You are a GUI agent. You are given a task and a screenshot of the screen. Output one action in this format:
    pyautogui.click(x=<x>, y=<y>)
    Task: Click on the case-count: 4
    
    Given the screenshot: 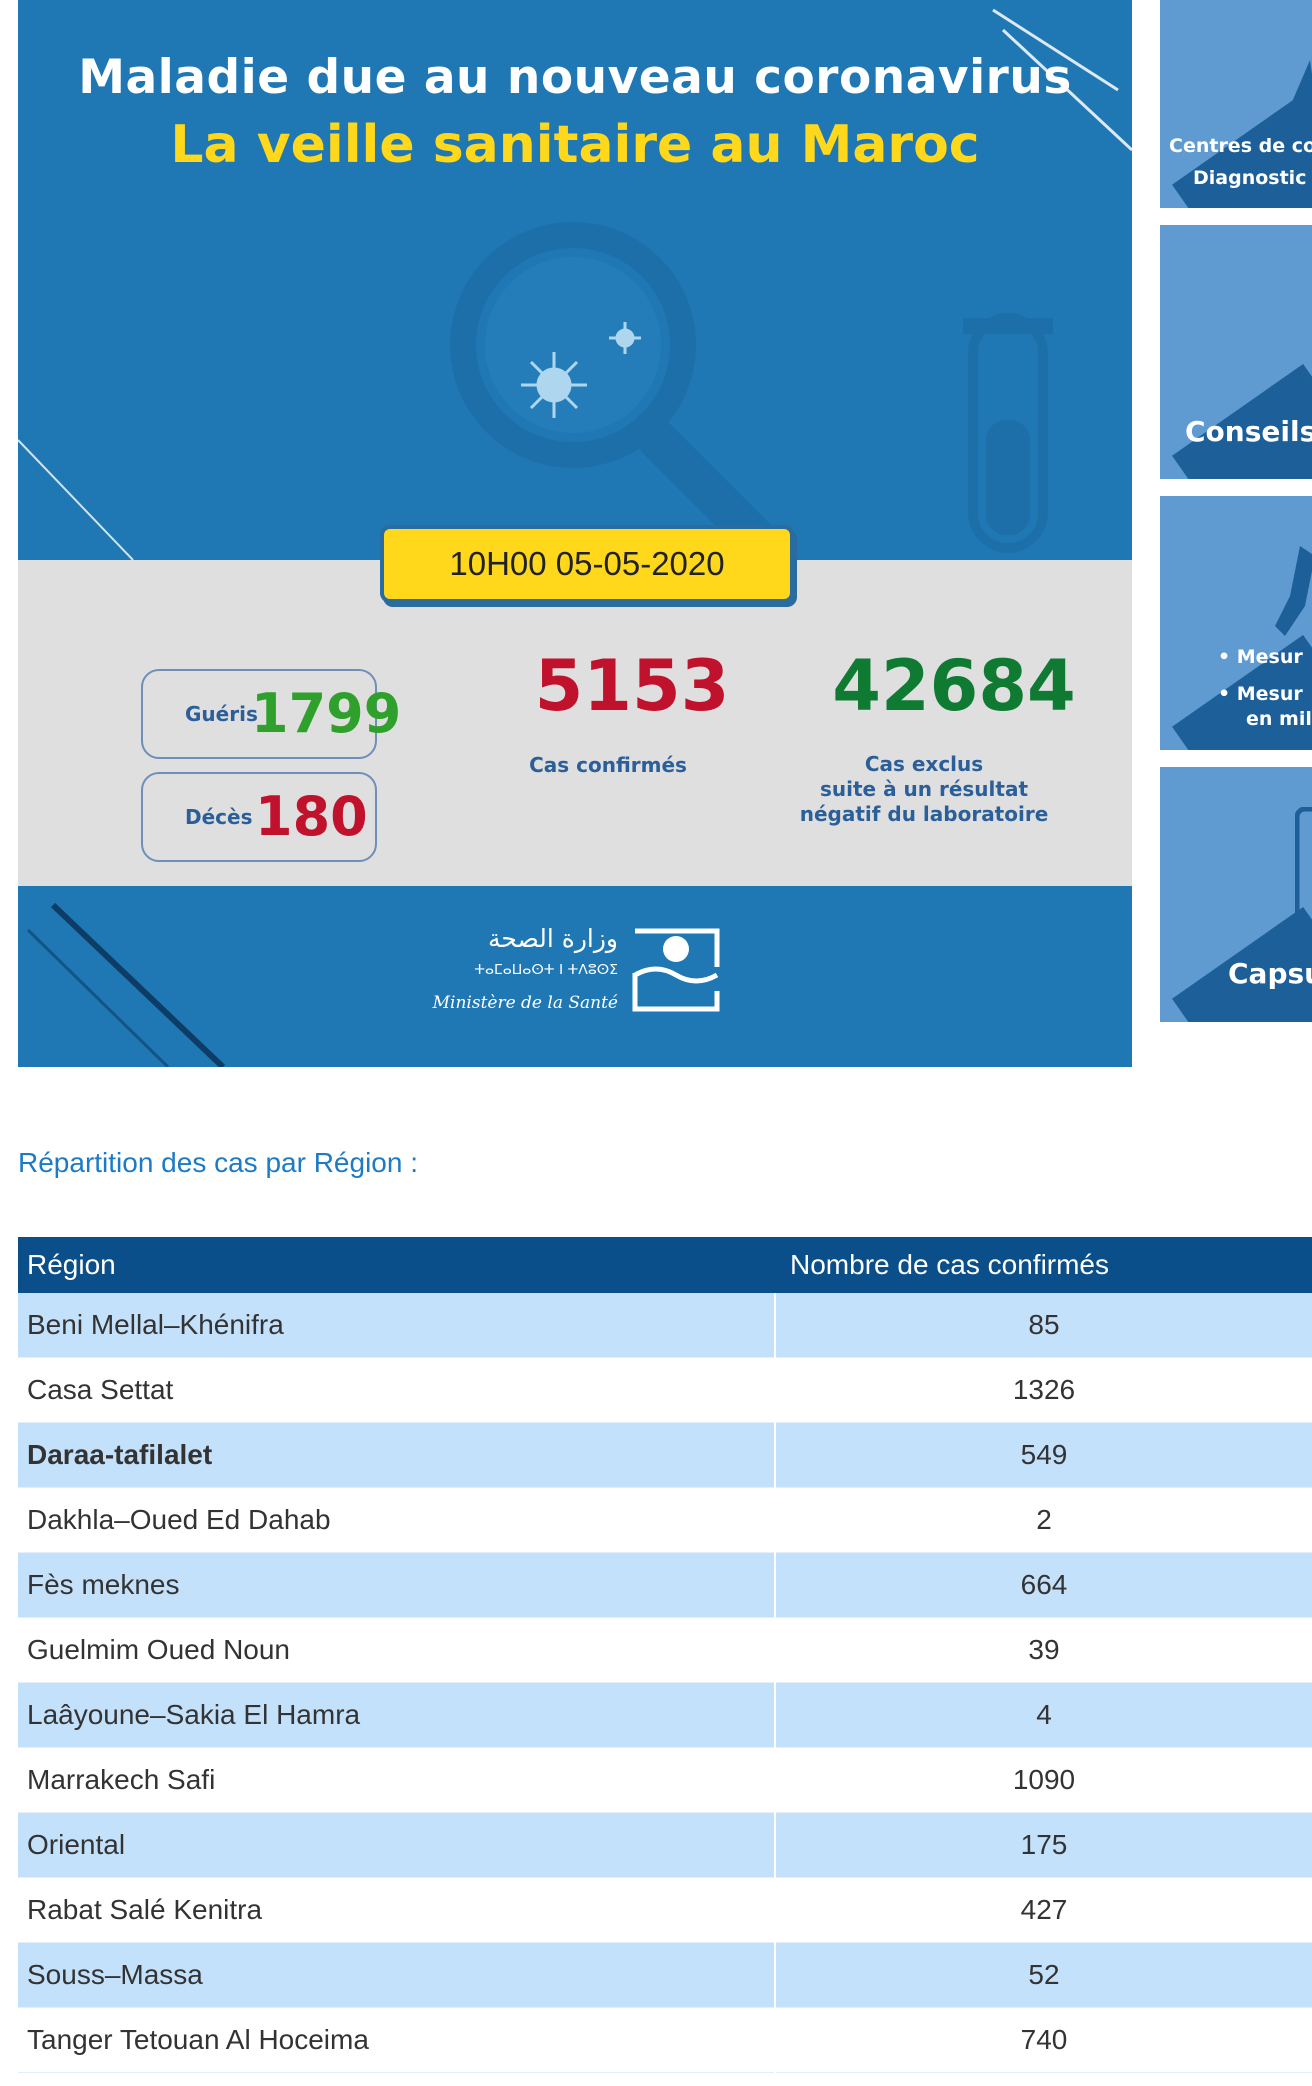 What is the action you would take?
    pyautogui.click(x=1043, y=1715)
    